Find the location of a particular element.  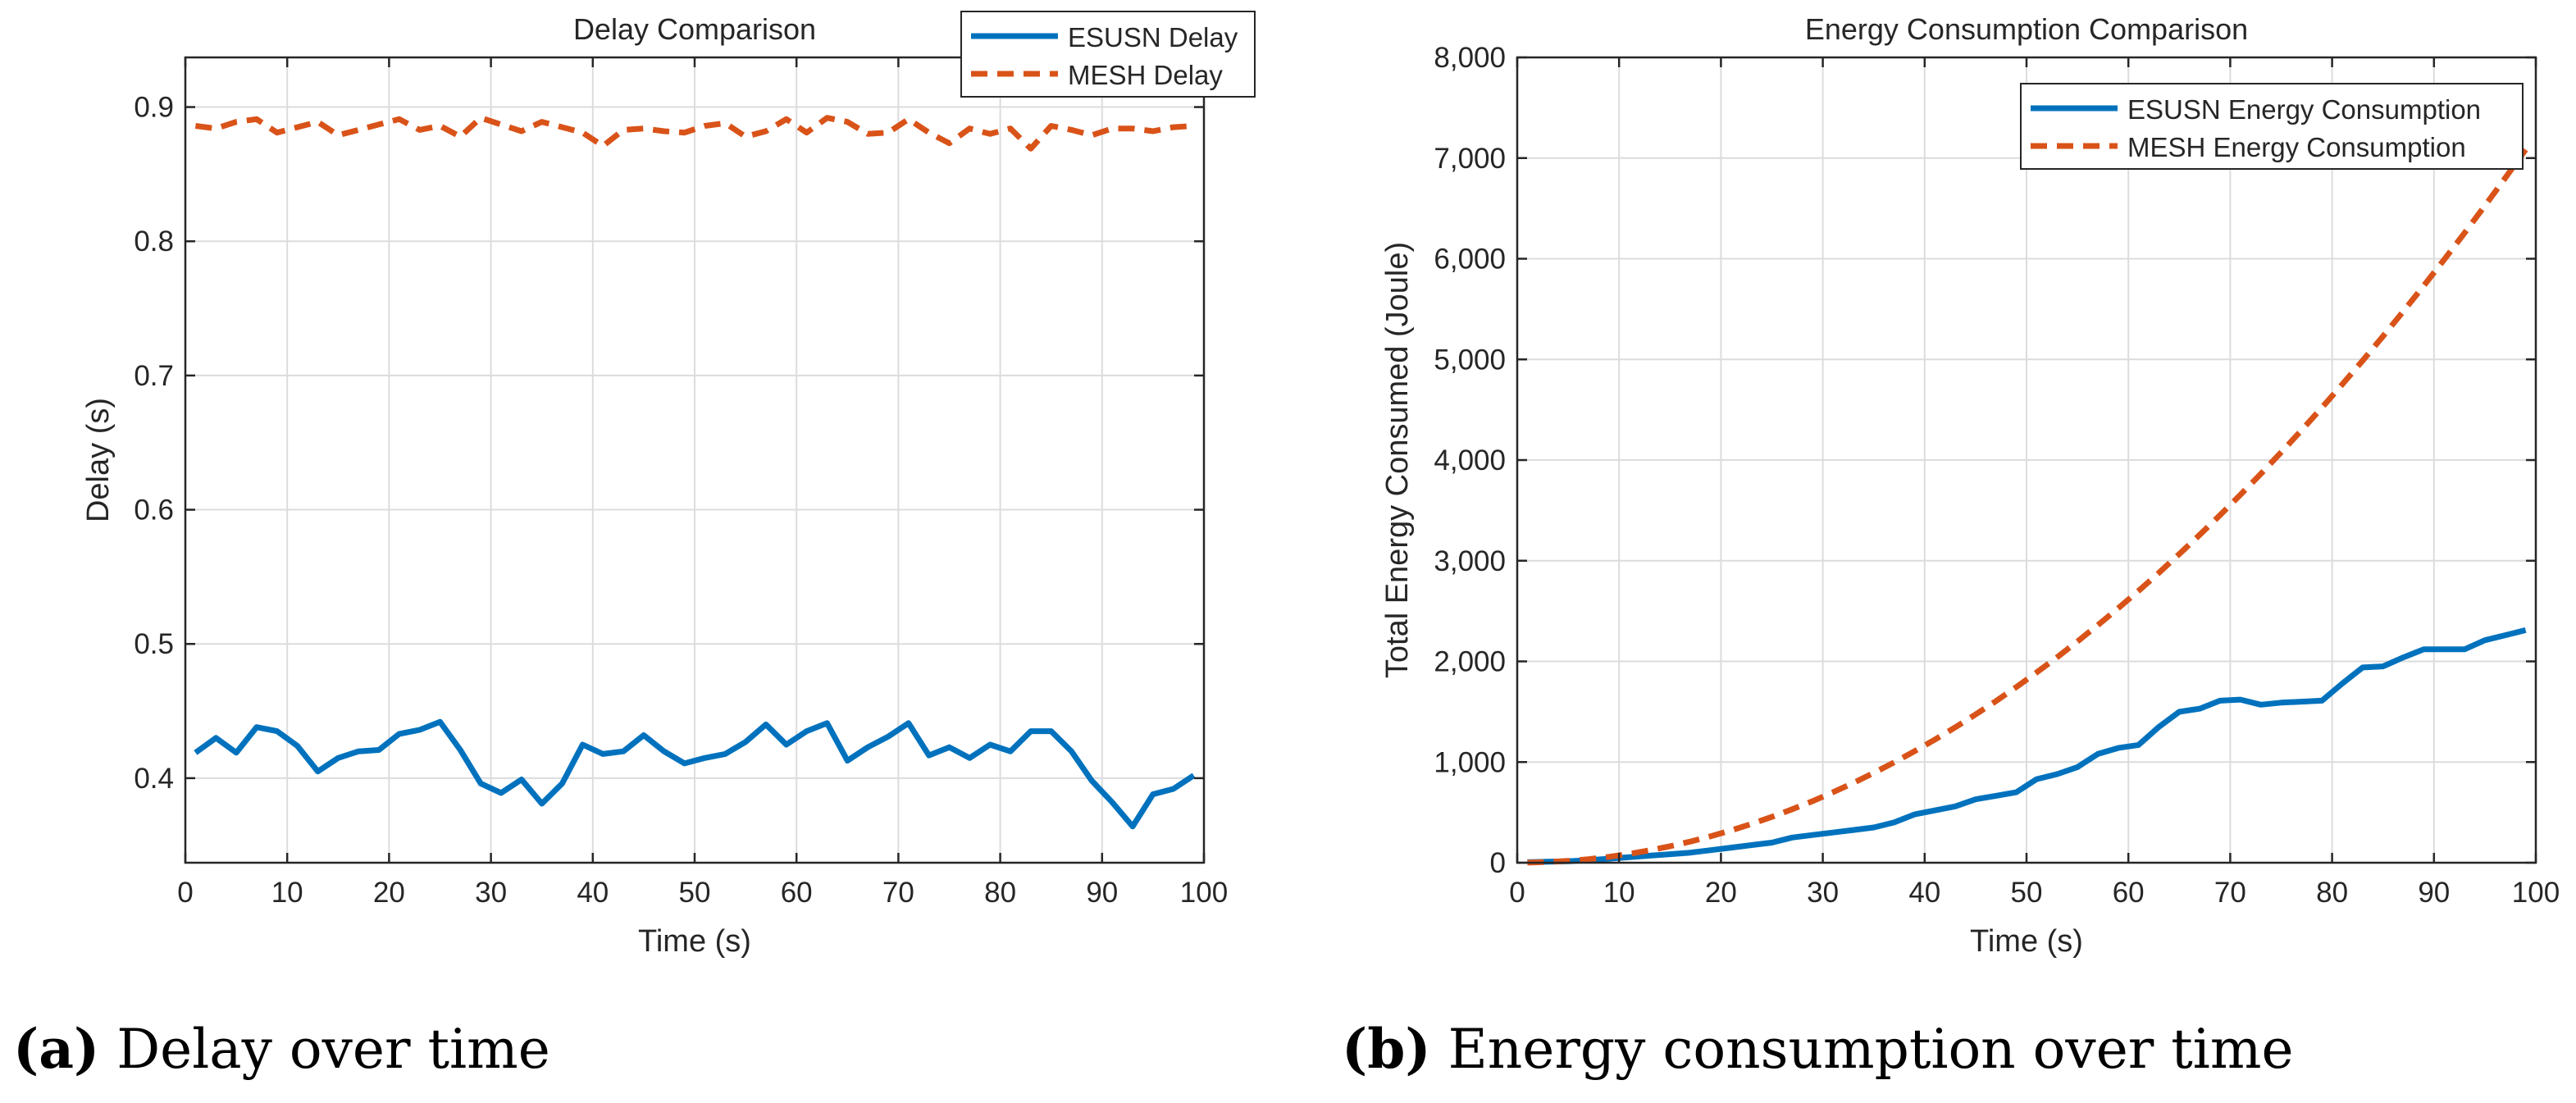

delay-x-tick-label: 80 is located at coordinates (1000, 893).